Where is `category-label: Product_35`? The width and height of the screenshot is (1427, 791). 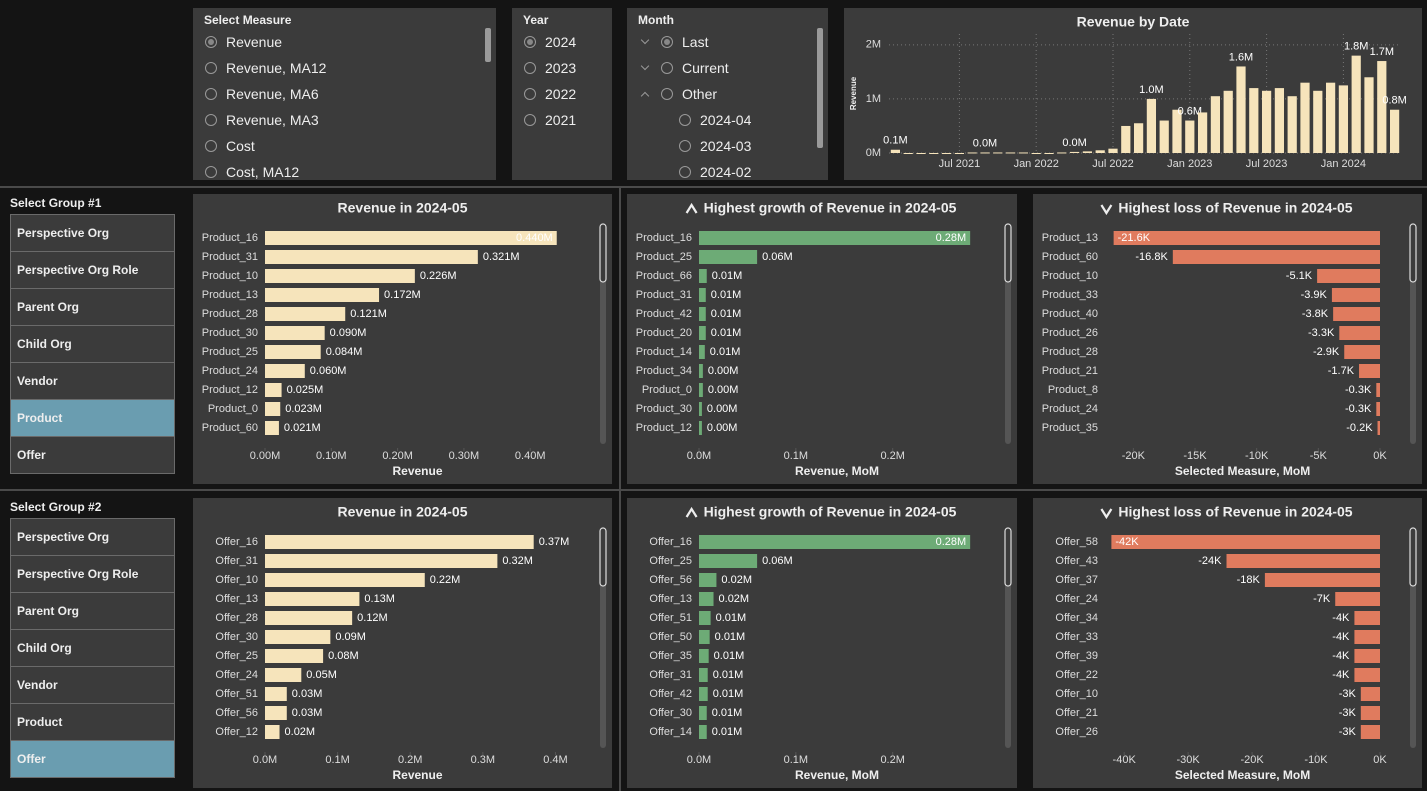
category-label: Product_35 is located at coordinates (1070, 428).